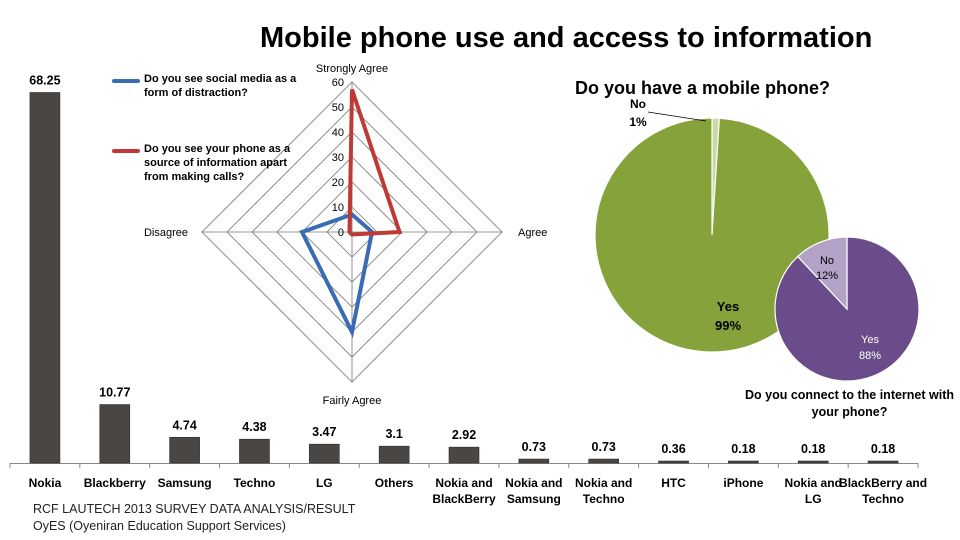  I want to click on pie-percent-label: 1%, so click(638, 122).